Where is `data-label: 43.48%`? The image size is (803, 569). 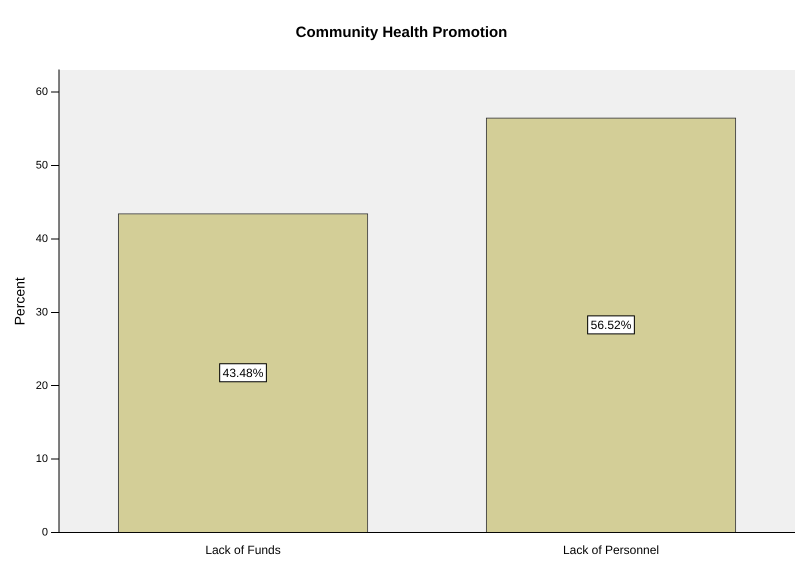 data-label: 43.48% is located at coordinates (243, 373).